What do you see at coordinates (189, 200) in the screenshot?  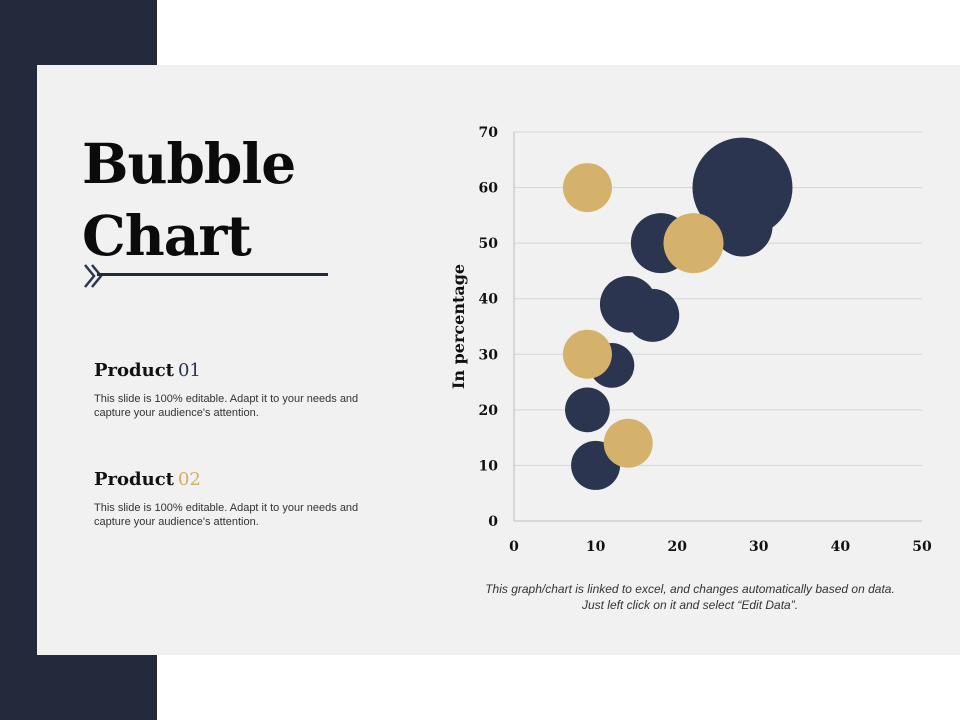 I see `slide-title: Bubble Chart` at bounding box center [189, 200].